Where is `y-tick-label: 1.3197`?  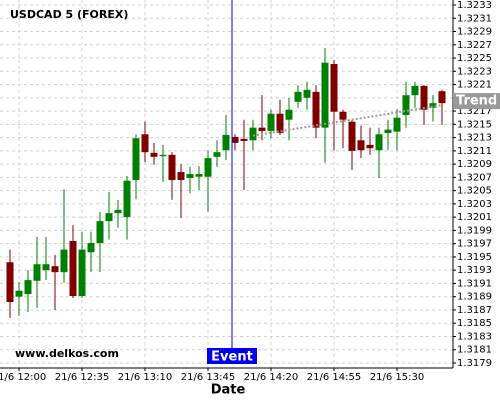 y-tick-label: 1.3197 is located at coordinates (474, 244).